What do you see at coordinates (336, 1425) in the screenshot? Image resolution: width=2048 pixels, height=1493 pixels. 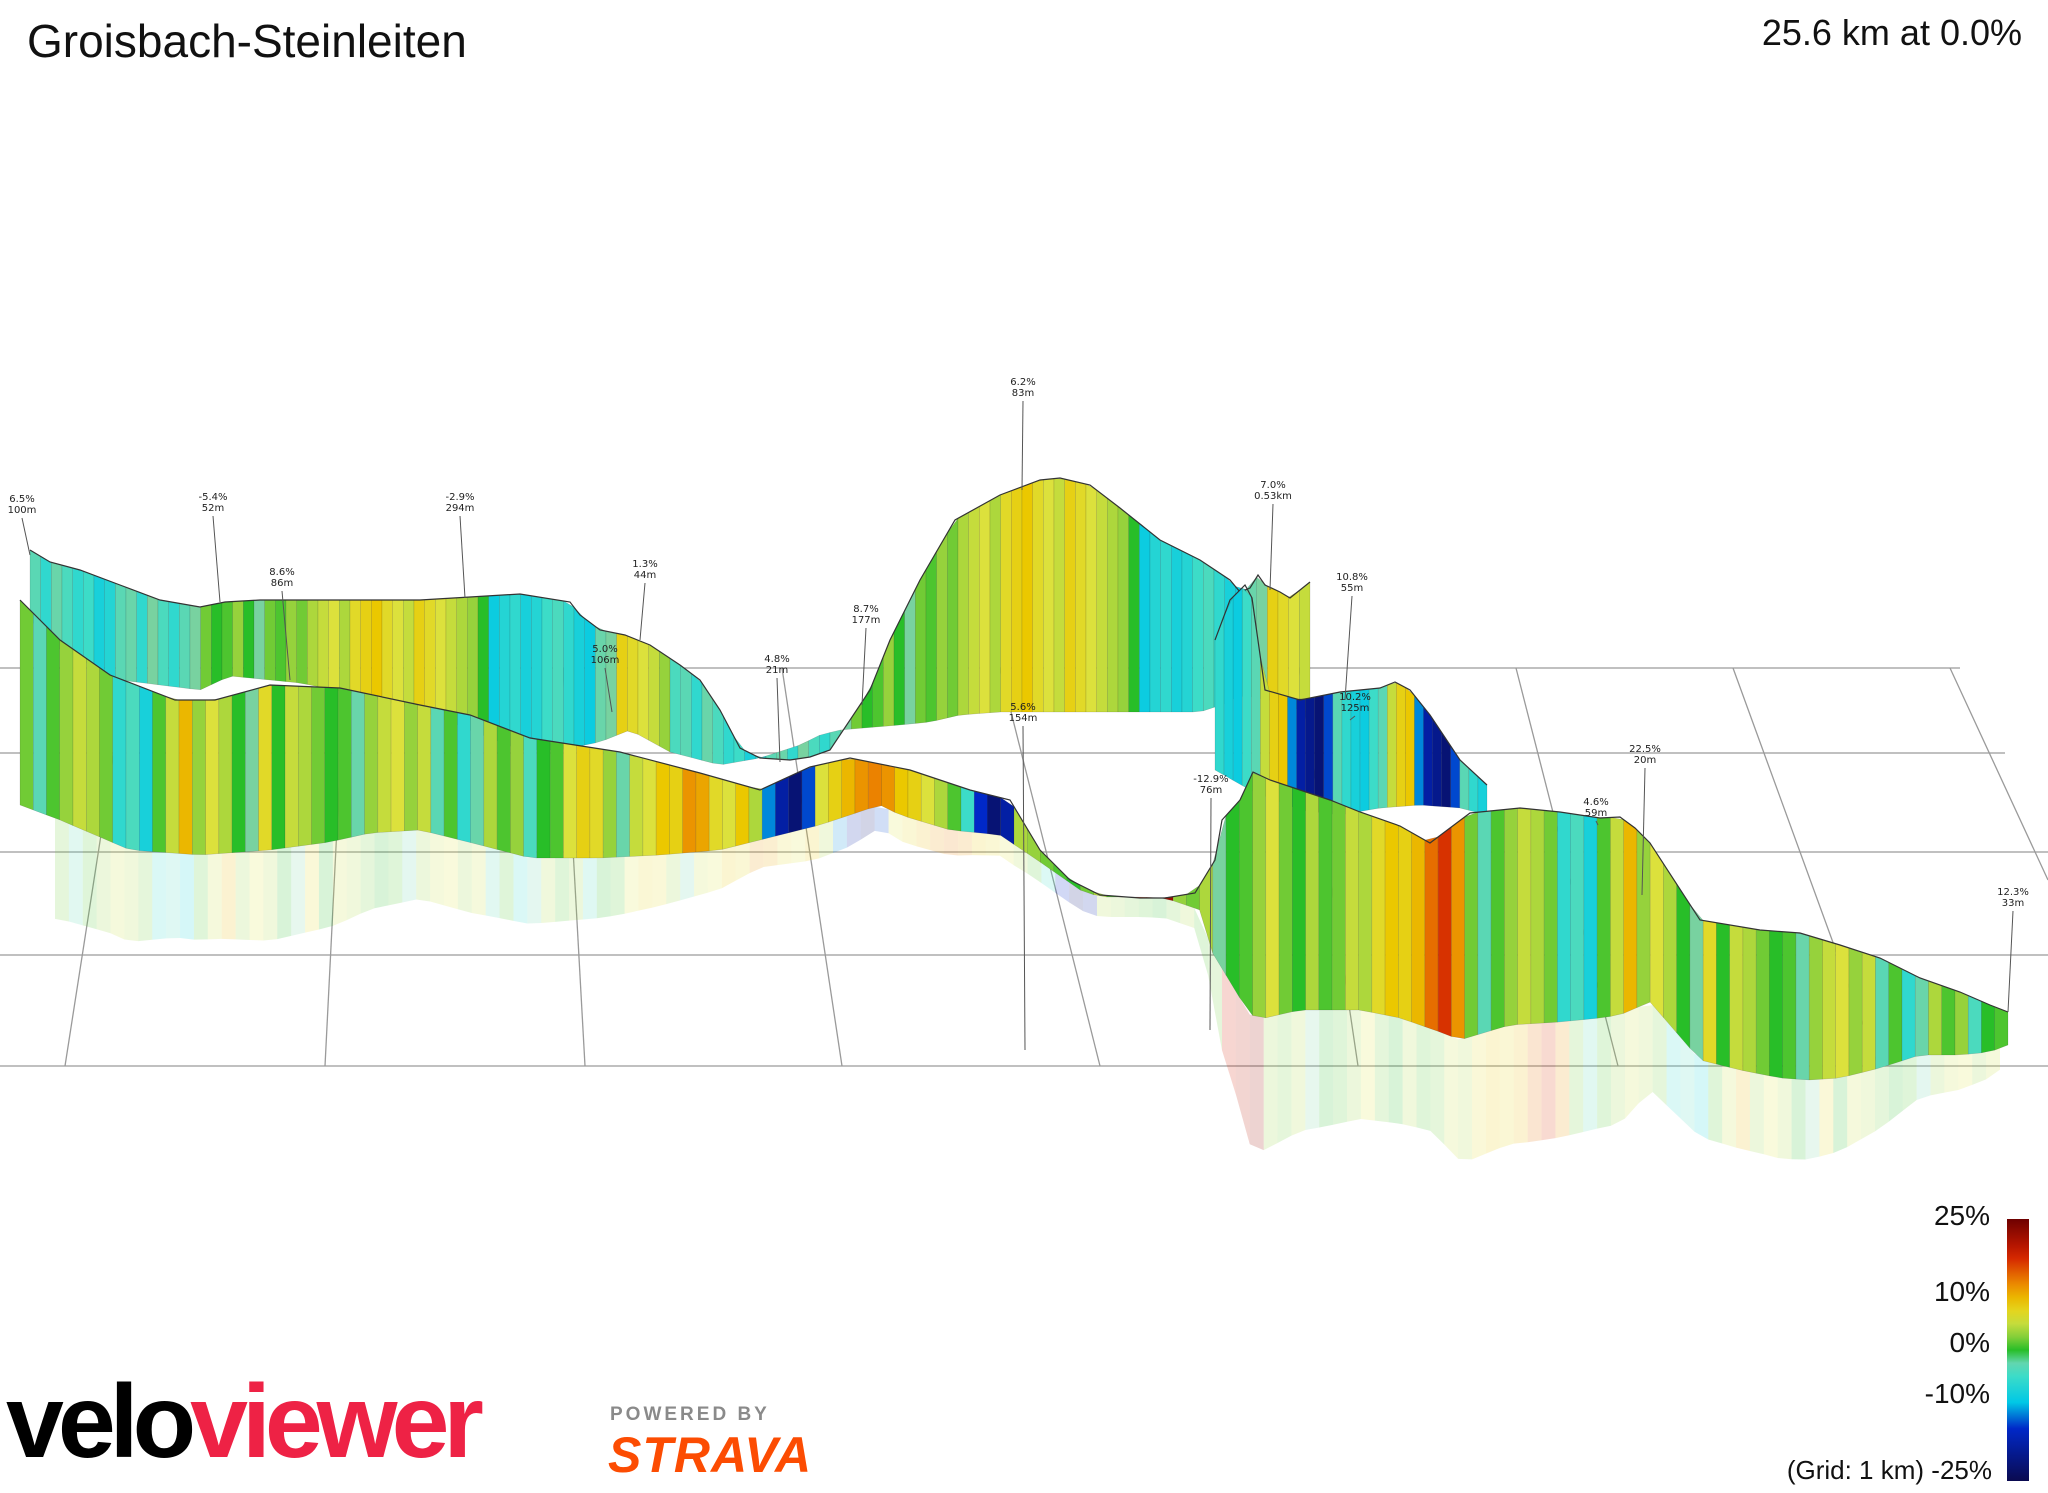 I see `logo-viewer: viewer` at bounding box center [336, 1425].